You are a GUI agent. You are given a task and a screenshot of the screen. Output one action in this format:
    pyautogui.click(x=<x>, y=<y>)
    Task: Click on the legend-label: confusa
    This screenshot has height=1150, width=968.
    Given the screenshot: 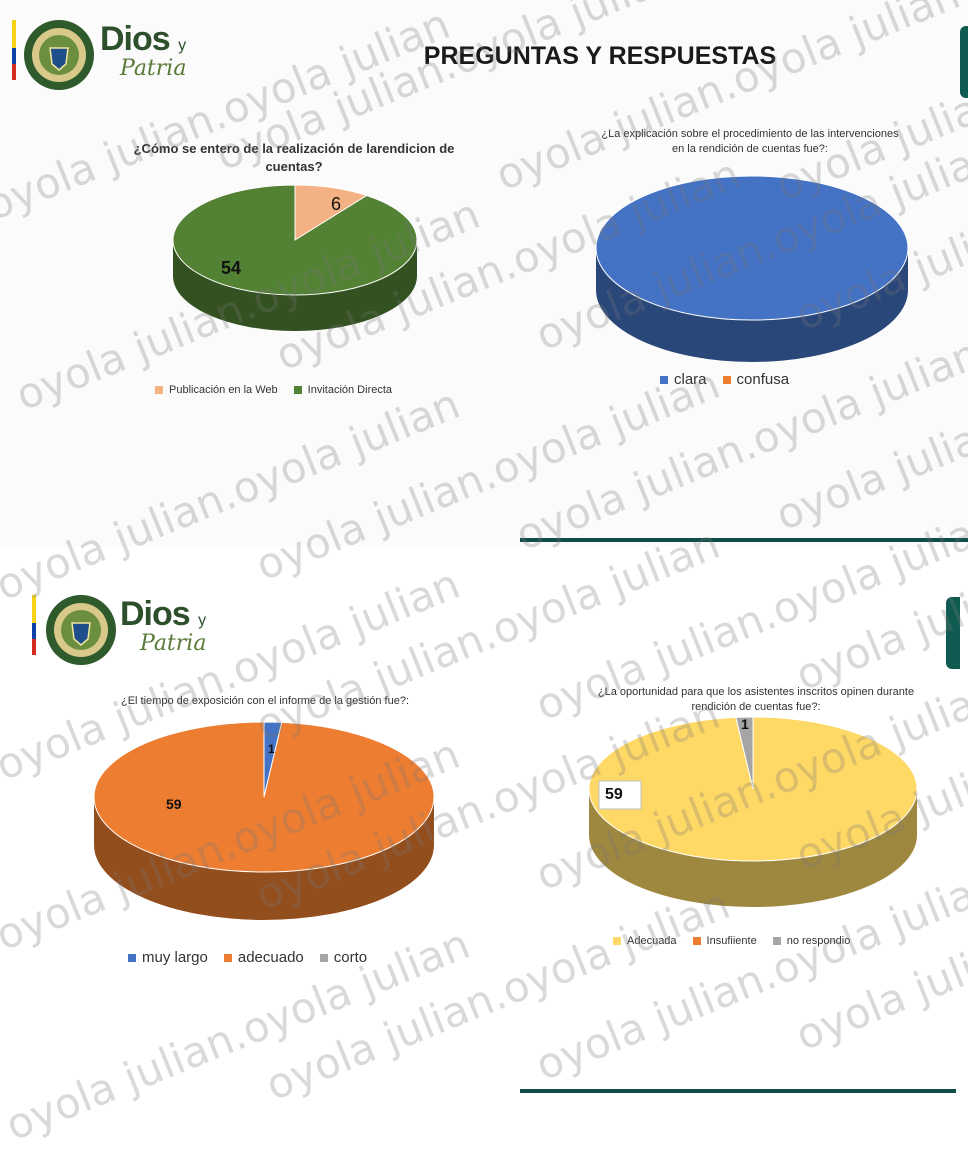 What is the action you would take?
    pyautogui.click(x=763, y=379)
    